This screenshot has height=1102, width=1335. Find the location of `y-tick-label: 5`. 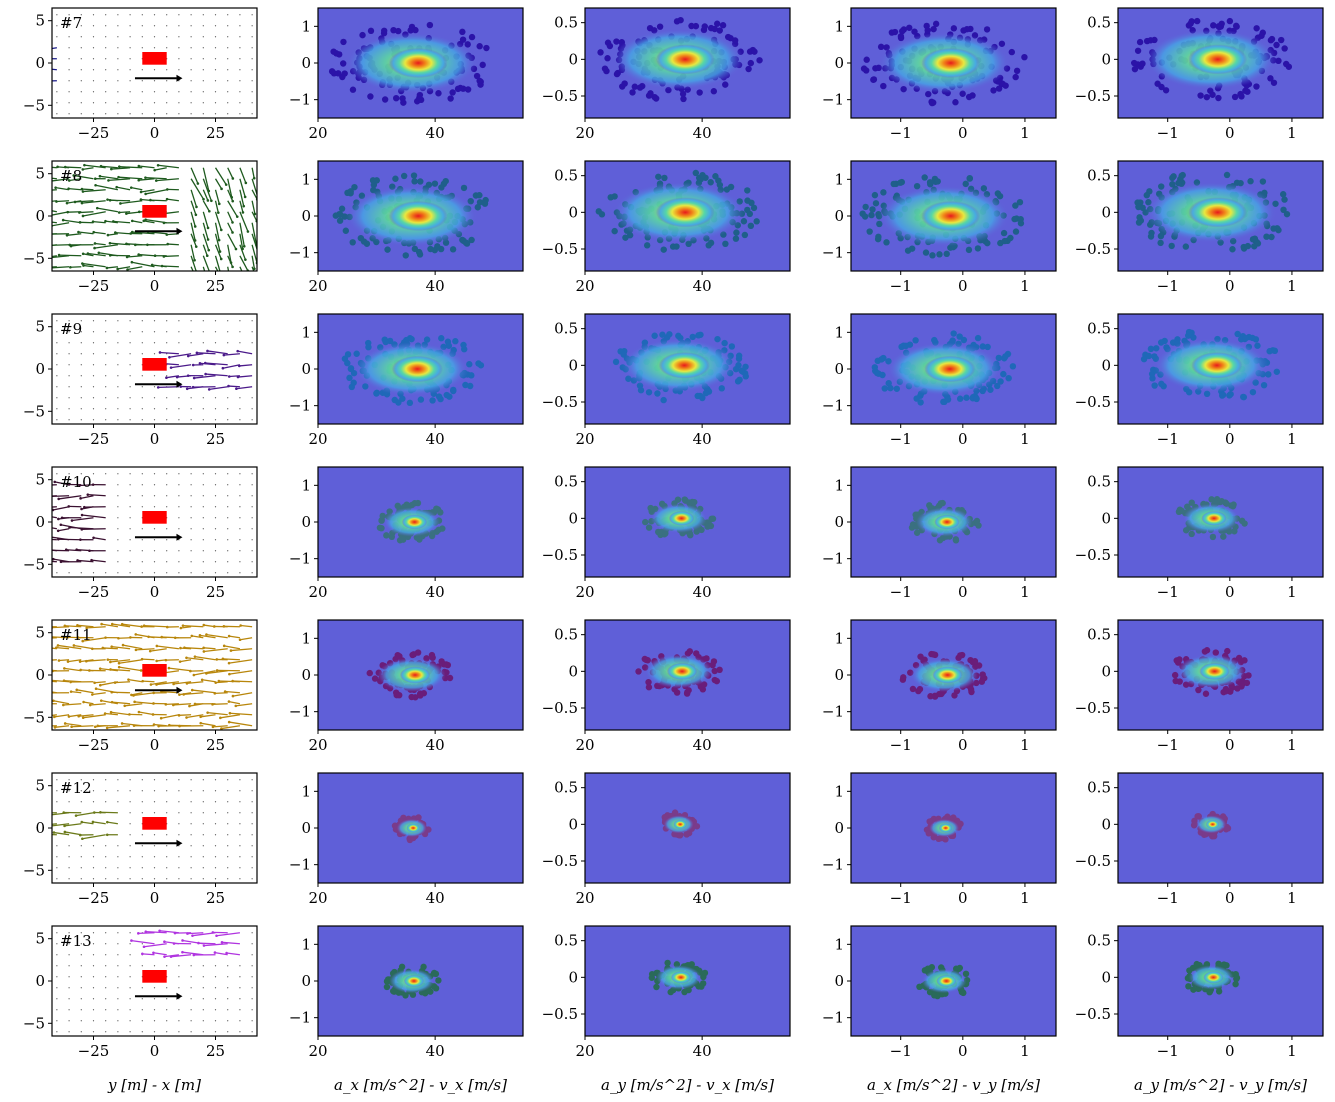

y-tick-label: 5 is located at coordinates (40, 174).